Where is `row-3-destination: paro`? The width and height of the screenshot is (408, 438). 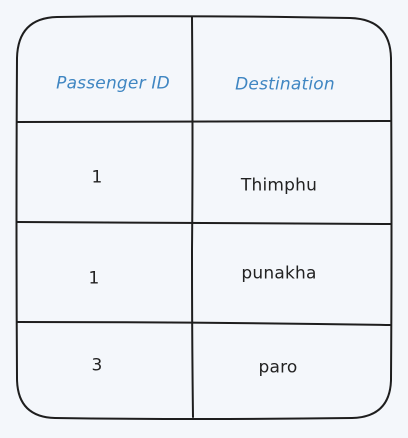
row-3-destination: paro is located at coordinates (278, 367).